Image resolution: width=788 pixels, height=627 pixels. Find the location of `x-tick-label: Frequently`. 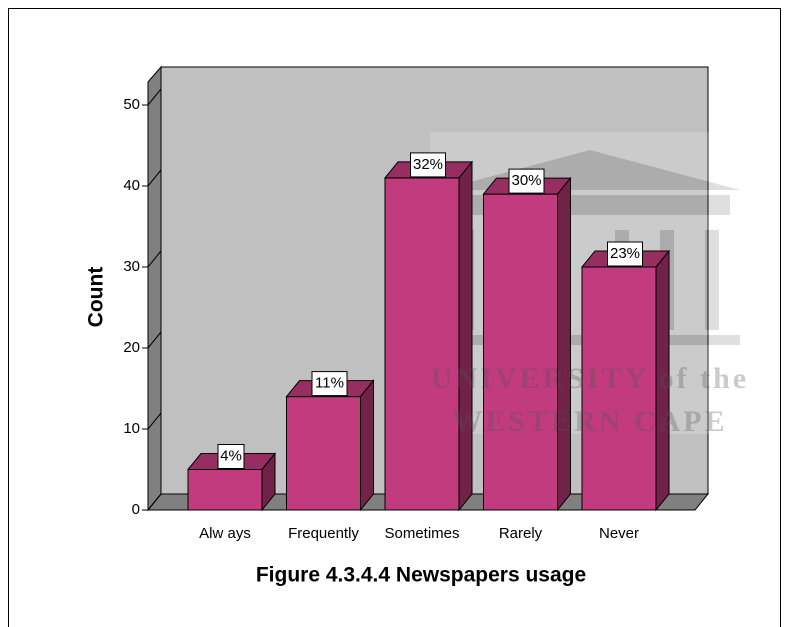

x-tick-label: Frequently is located at coordinates (323, 533).